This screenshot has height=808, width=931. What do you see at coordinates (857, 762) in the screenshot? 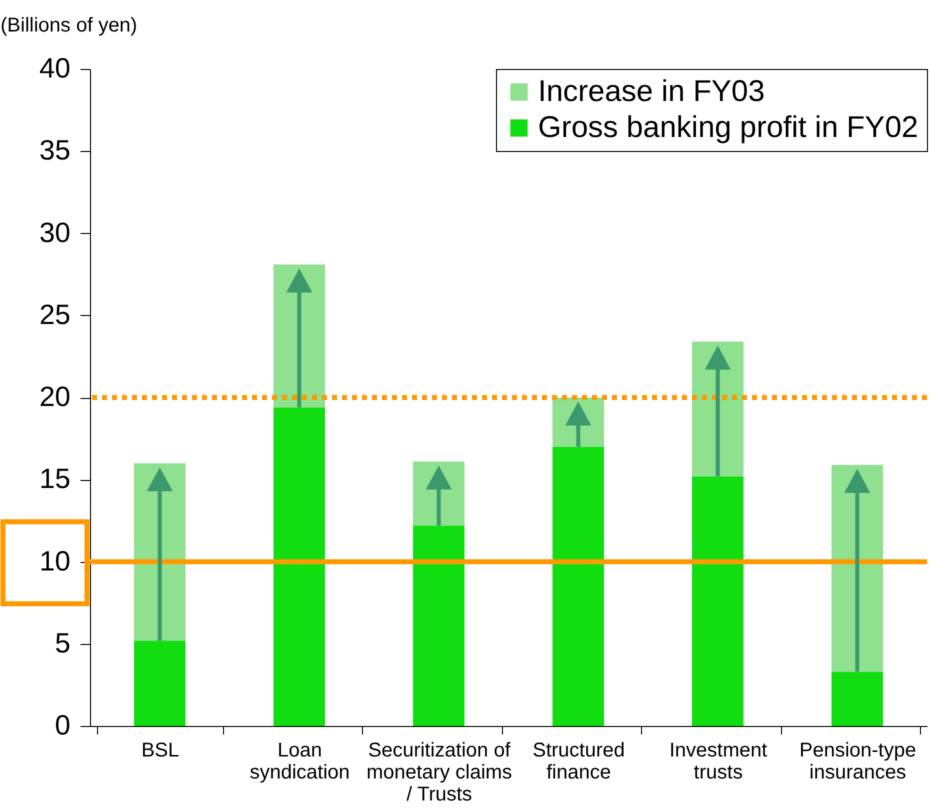
I see `x-tick-label: Pension-type insurances` at bounding box center [857, 762].